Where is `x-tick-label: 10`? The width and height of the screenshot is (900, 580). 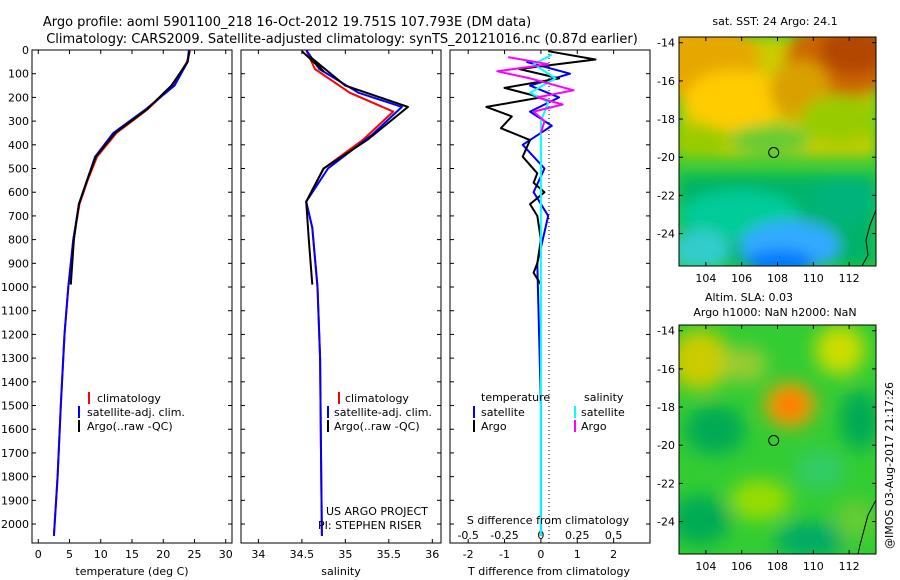
x-tick-label: 10 is located at coordinates (101, 554).